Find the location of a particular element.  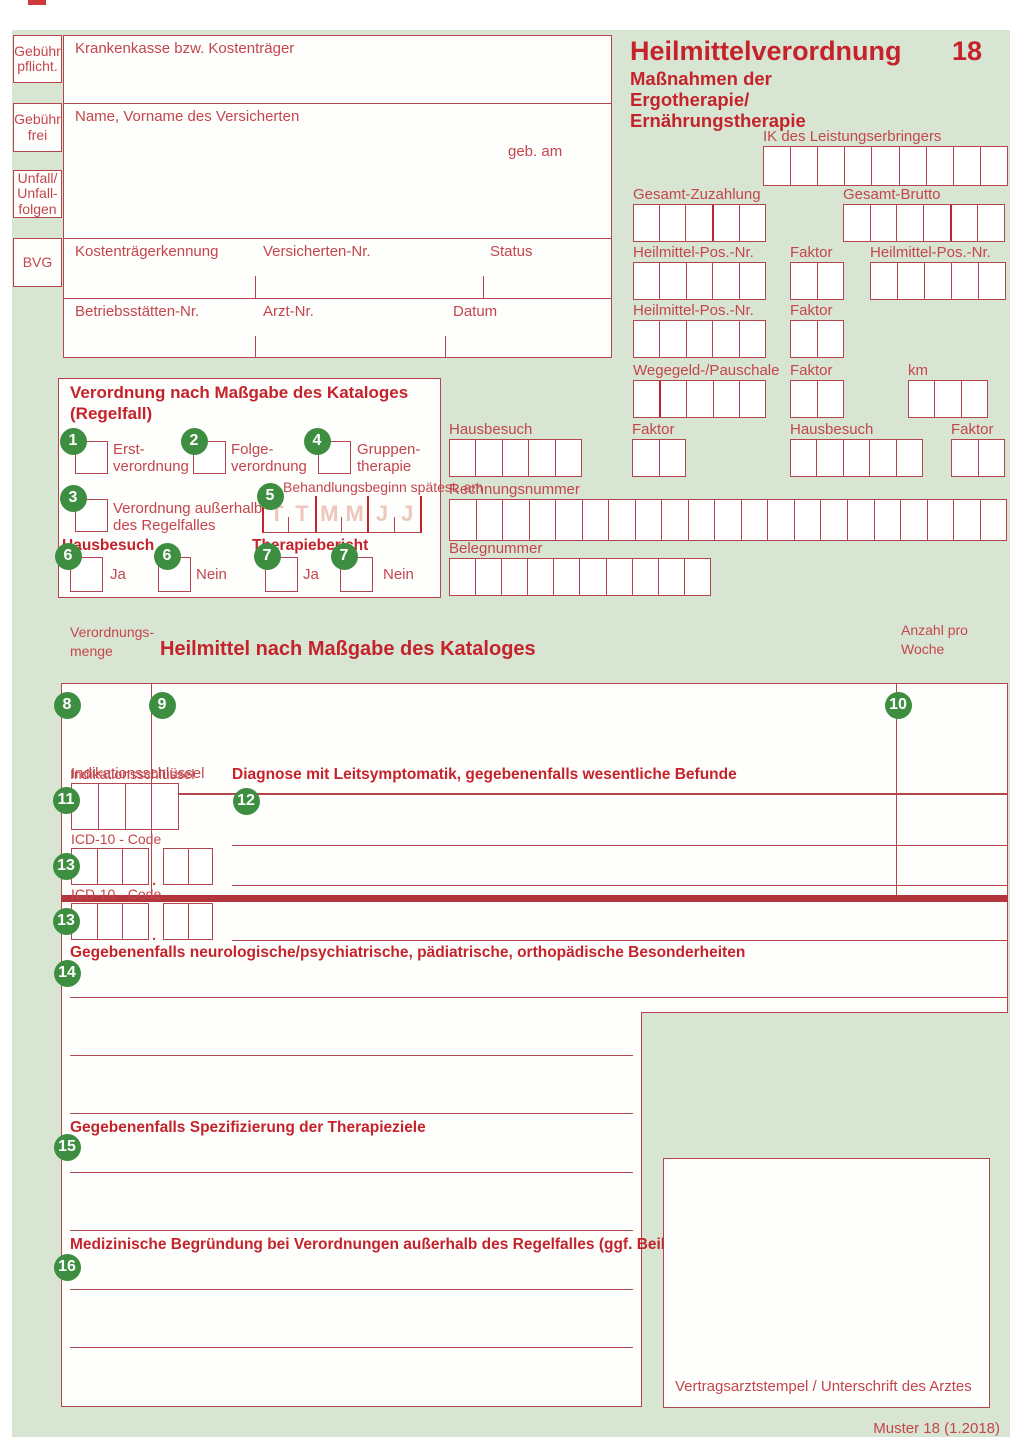

faktor4-field is located at coordinates (659, 458).